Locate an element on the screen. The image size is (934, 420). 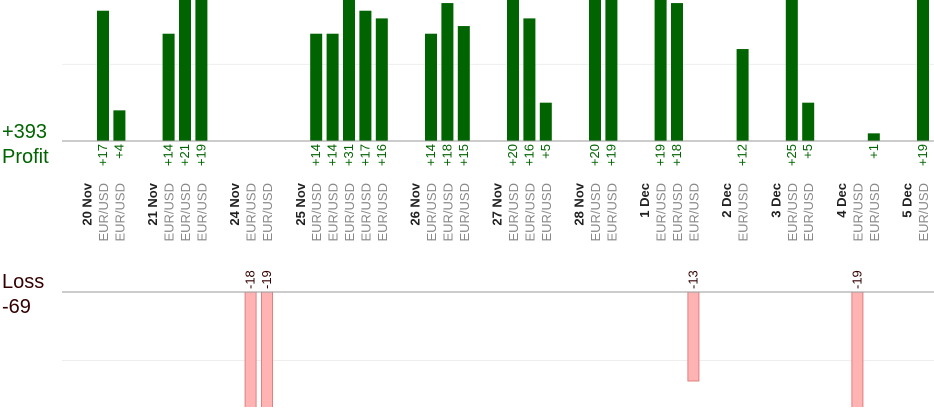
date-label: 3 Dec is located at coordinates (775, 200).